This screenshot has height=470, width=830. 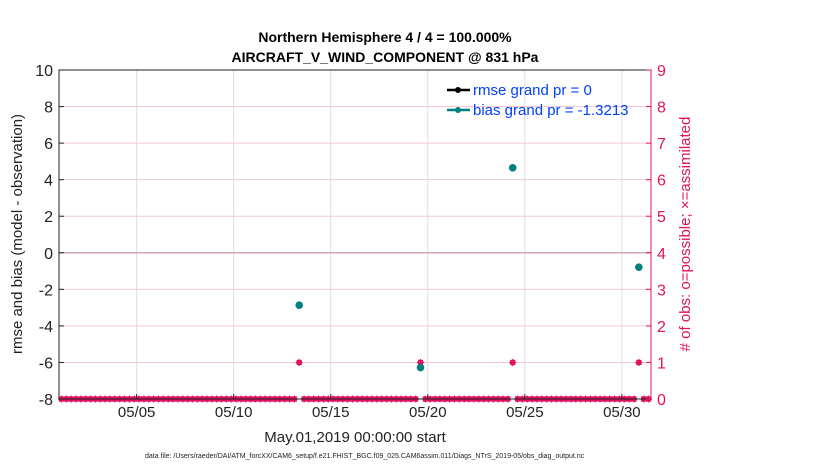 I want to click on x-tick-label: 05/15, so click(x=331, y=412).